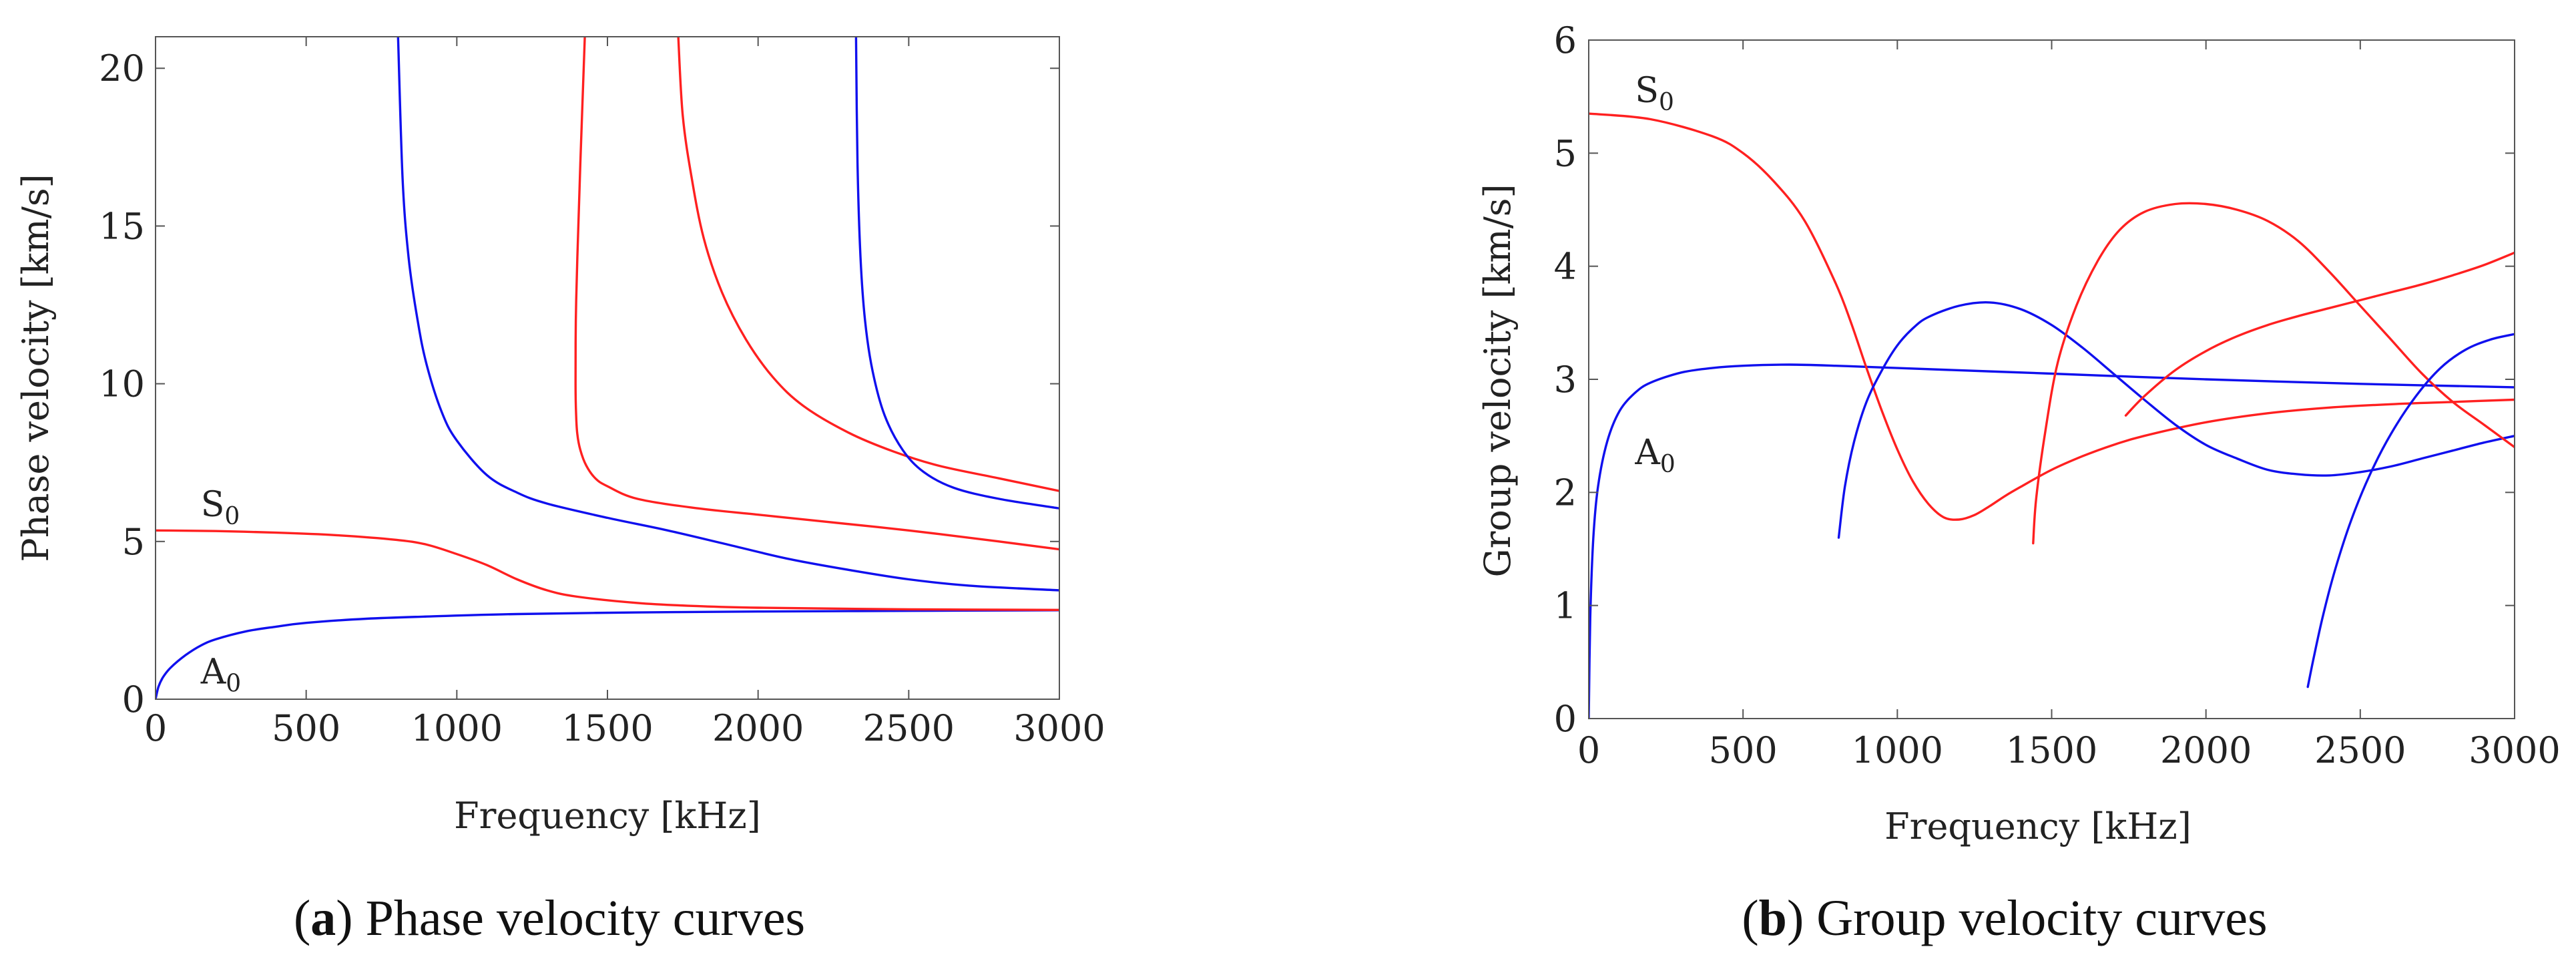  What do you see at coordinates (1565, 40) in the screenshot?
I see `group-y-tick-label: 6` at bounding box center [1565, 40].